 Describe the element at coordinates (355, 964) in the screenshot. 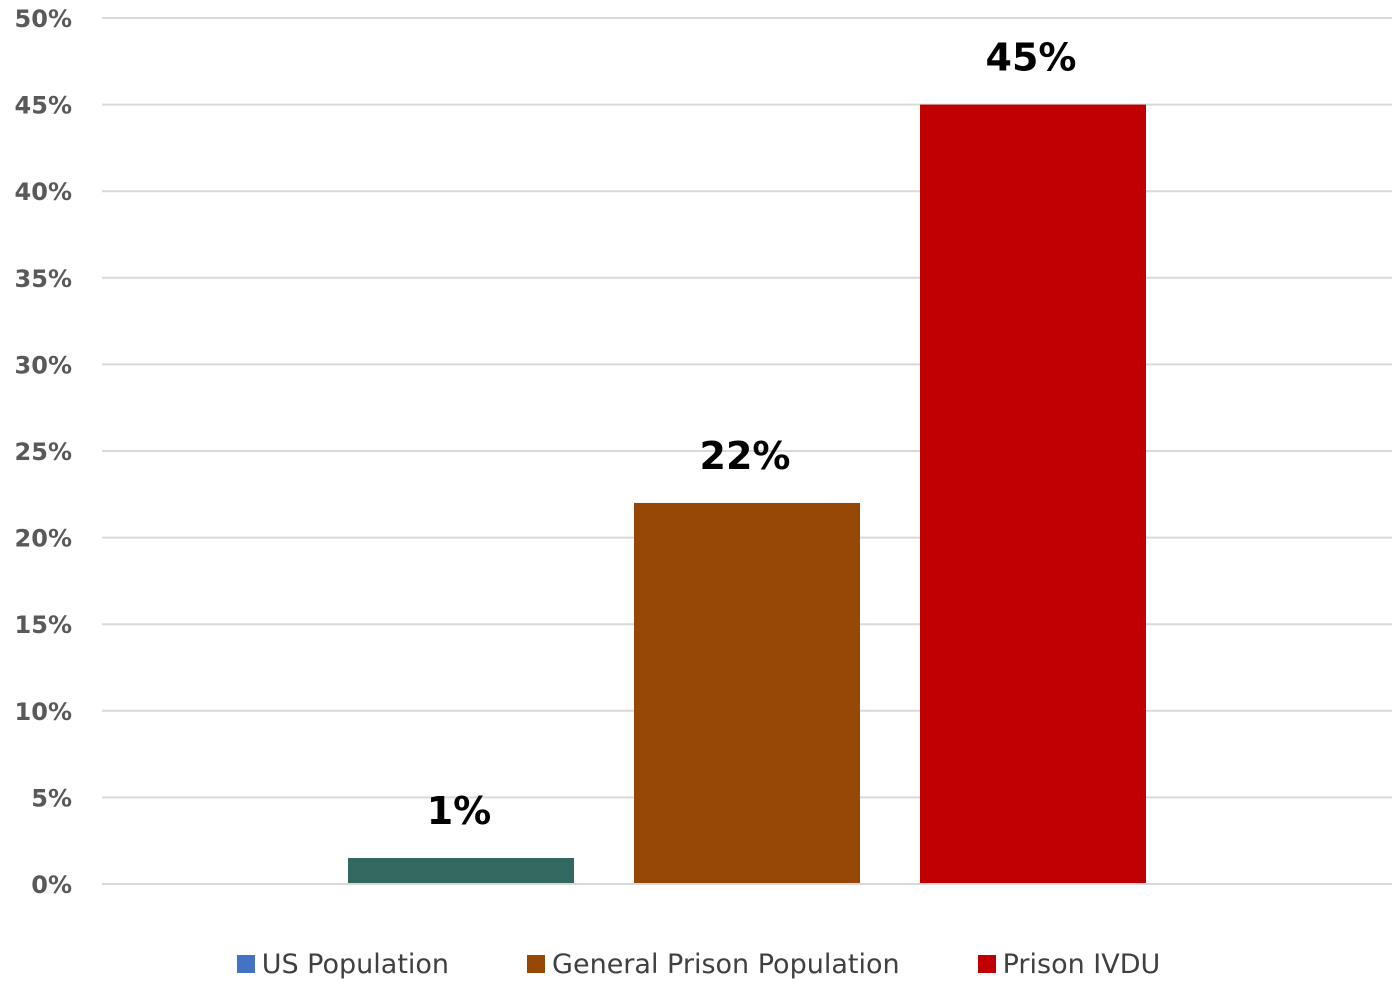

I see `legend-label: US Population` at that location.